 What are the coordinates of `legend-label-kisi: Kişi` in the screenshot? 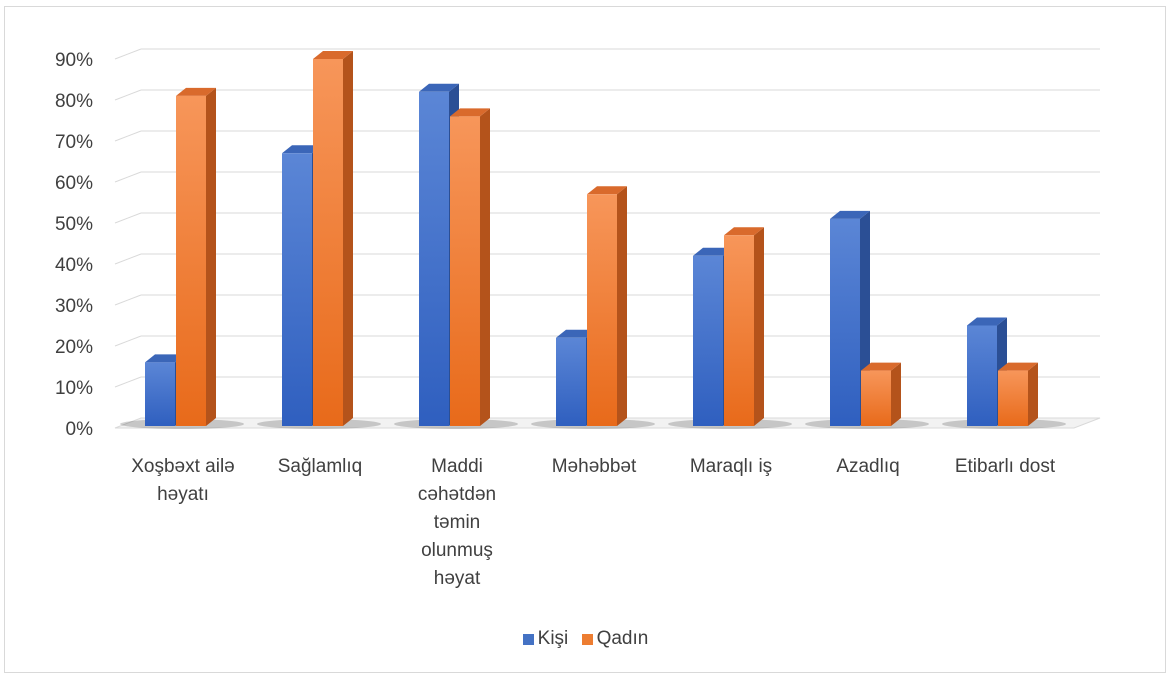 It's located at (553, 638).